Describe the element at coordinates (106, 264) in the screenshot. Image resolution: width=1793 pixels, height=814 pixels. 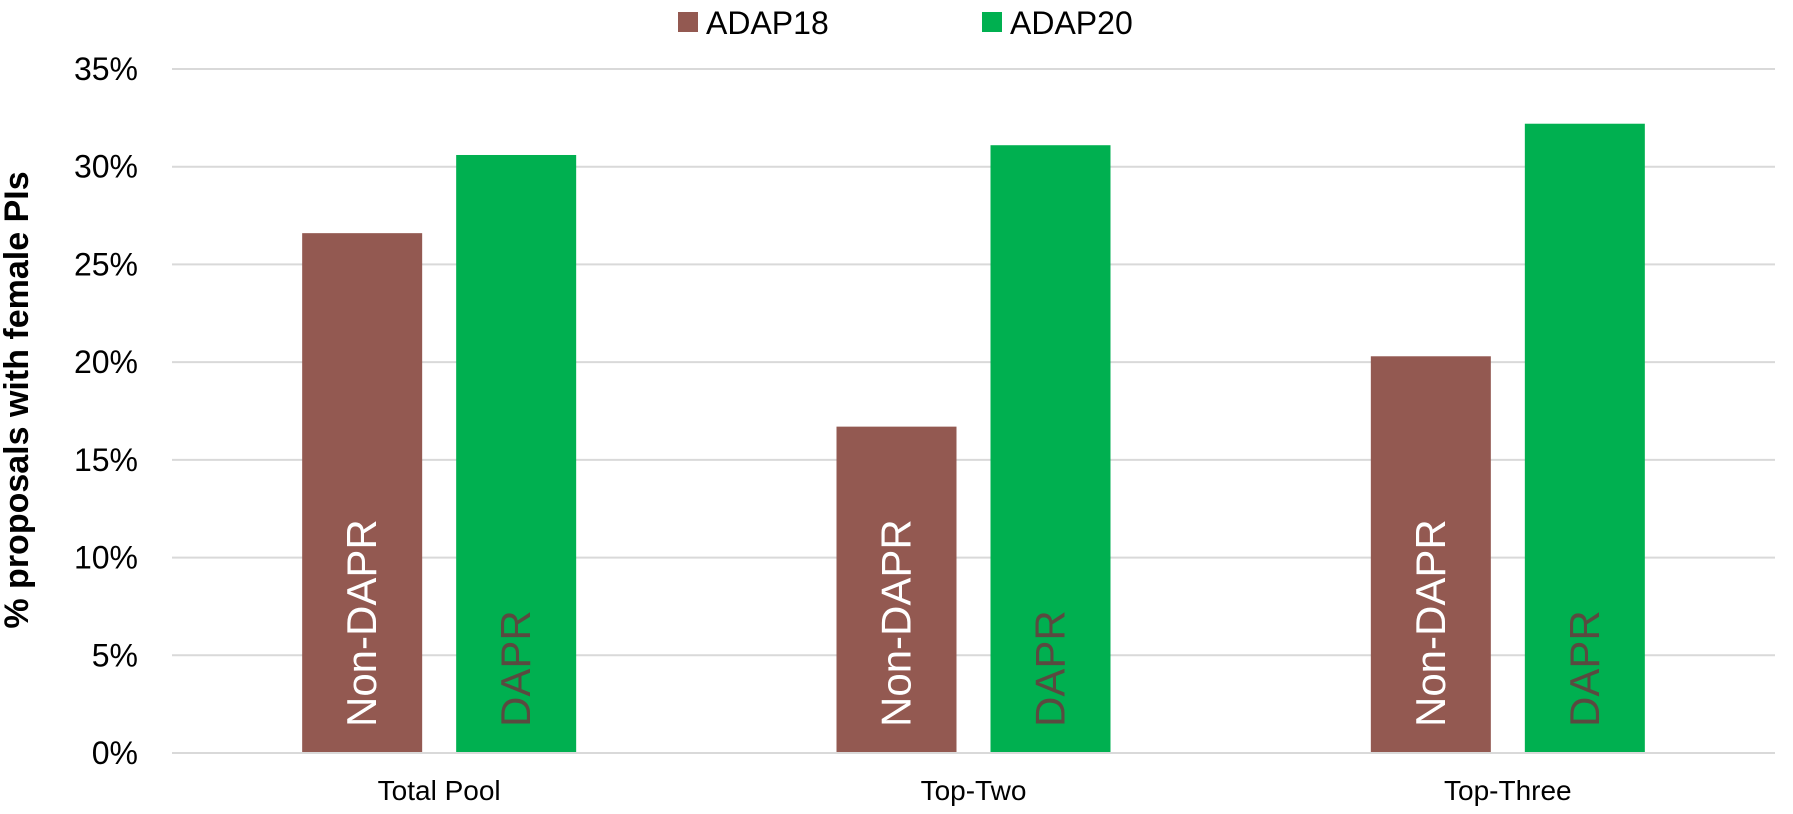
I see `y-tick-label: 25%` at that location.